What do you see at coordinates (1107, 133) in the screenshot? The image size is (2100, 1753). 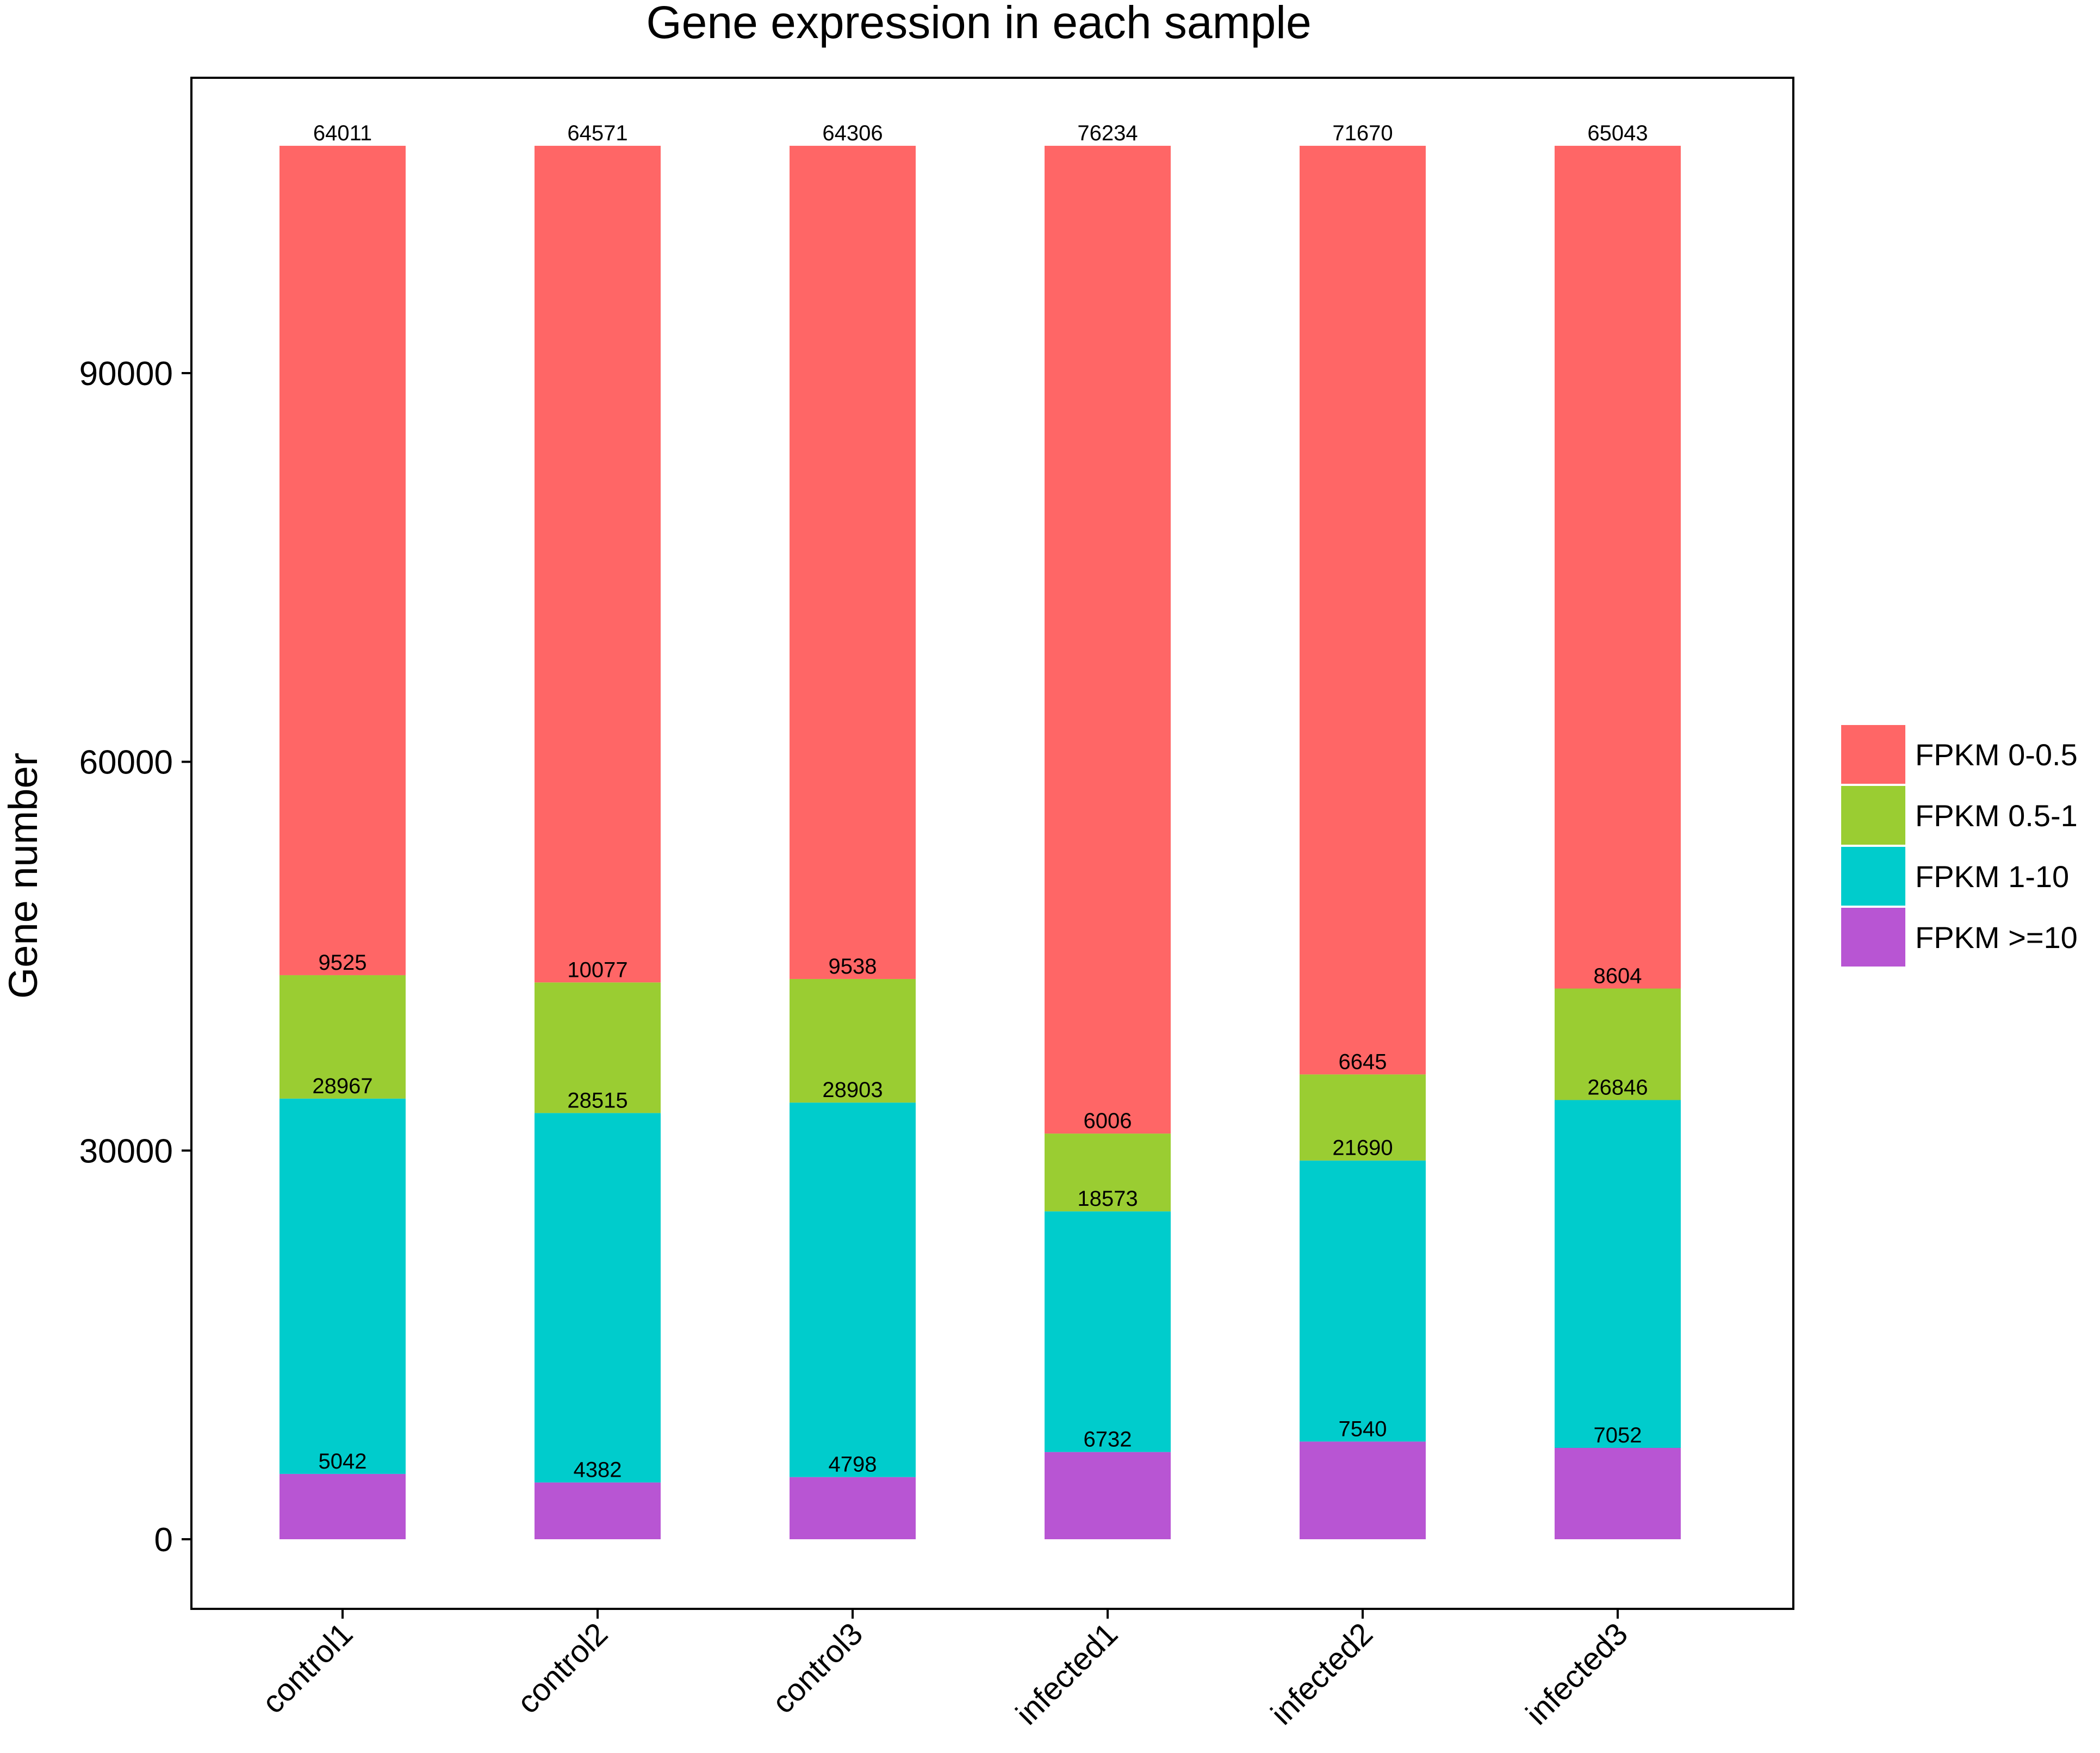 I see `data-label-infected1-fpkm-0-0-5: 76234` at bounding box center [1107, 133].